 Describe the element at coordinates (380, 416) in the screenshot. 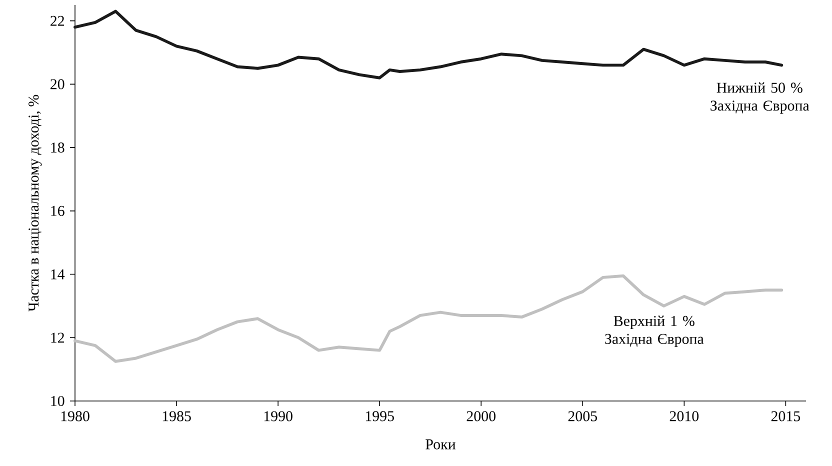

I see `x-tick-label: 1995` at that location.